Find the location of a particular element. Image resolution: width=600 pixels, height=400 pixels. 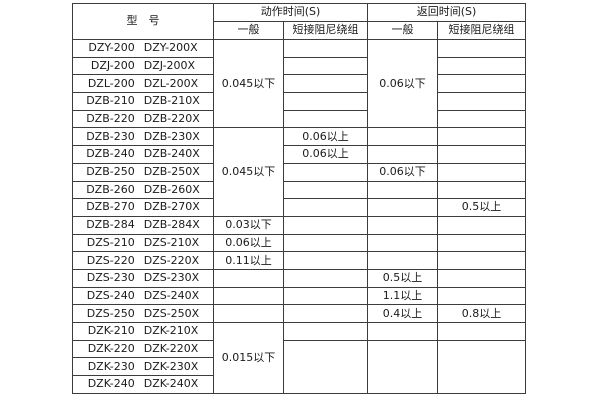

header-return-general: 一般 is located at coordinates (403, 30).